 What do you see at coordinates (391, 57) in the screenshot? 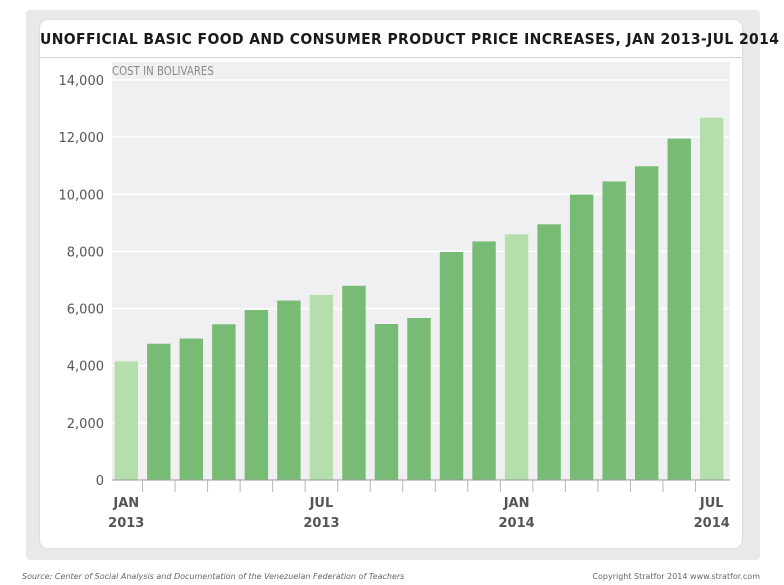
I see `title-divider` at bounding box center [391, 57].